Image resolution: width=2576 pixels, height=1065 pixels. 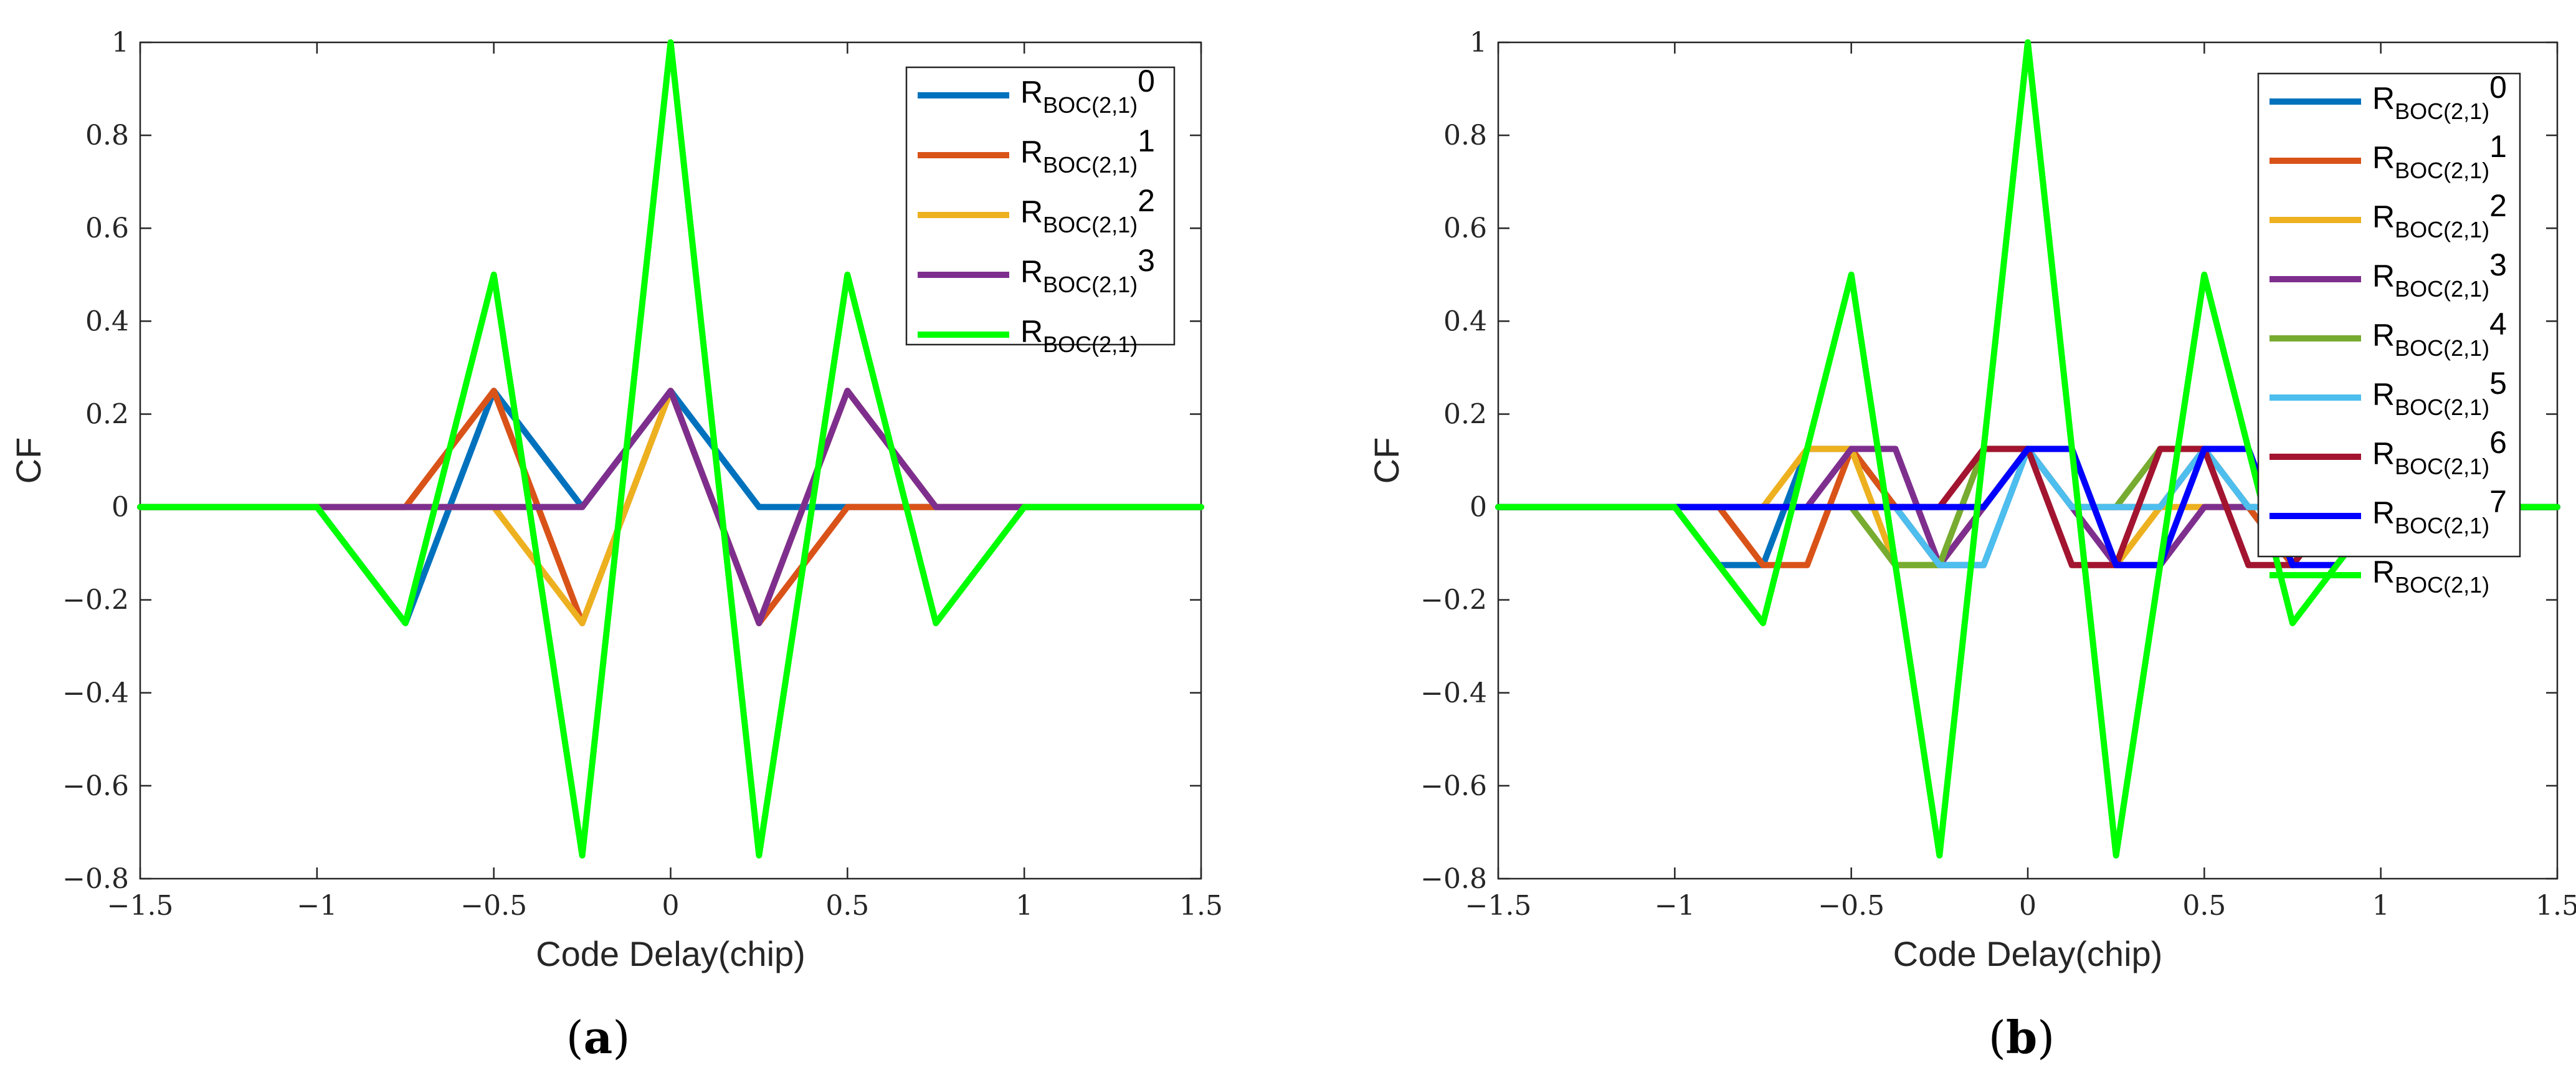 I want to click on x-tick-label: 1, so click(x=2381, y=906).